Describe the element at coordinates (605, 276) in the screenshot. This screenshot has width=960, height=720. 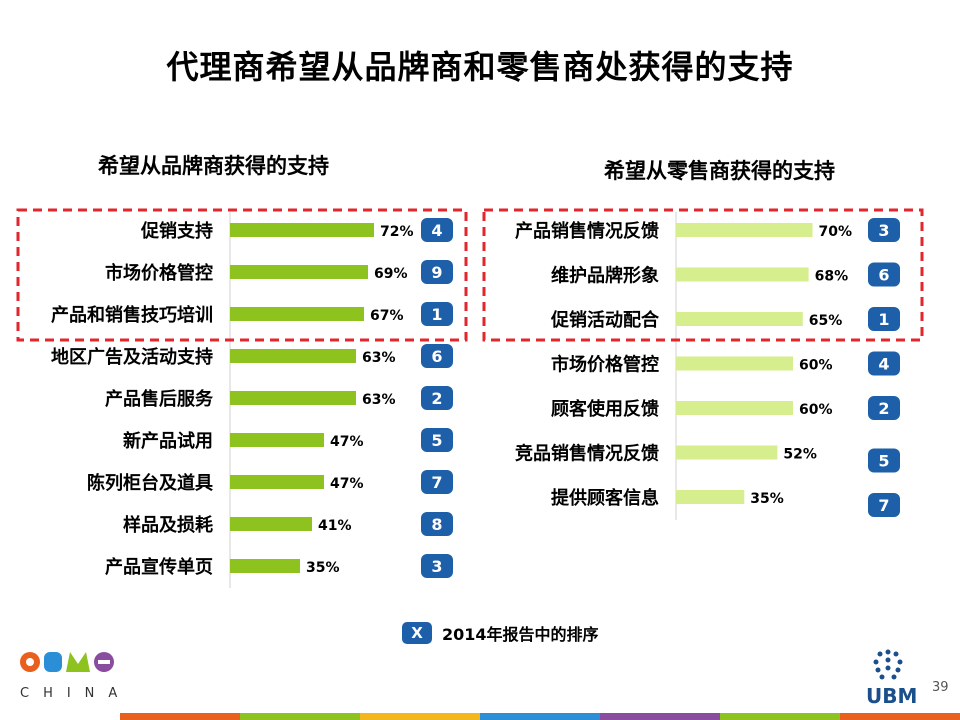
I see `retail-category-label: 维护品牌形象` at that location.